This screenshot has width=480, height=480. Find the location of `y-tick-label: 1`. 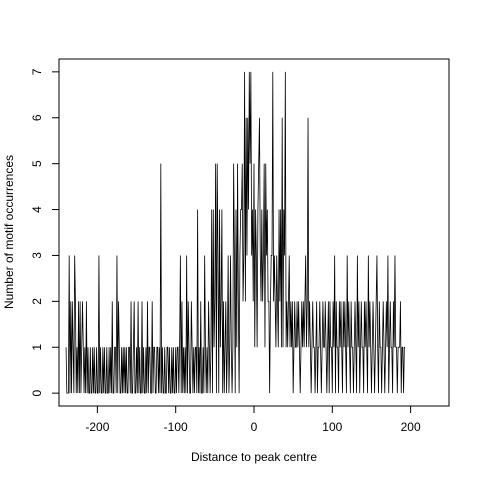

y-tick-label: 1 is located at coordinates (37, 347).